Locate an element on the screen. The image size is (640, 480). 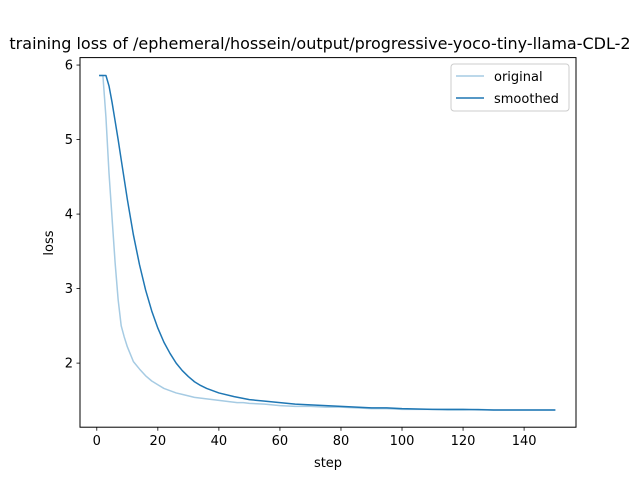
y-axis-ticks: 2 3 4 5 6 is located at coordinates (72, 215).